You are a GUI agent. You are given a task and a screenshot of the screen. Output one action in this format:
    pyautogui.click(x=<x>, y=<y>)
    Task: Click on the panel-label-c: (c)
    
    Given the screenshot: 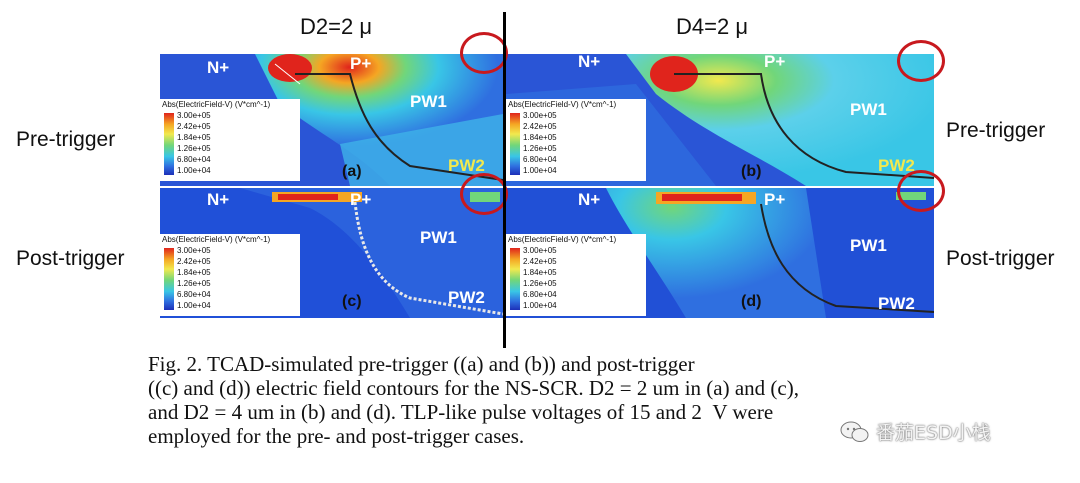 What is the action you would take?
    pyautogui.click(x=352, y=301)
    